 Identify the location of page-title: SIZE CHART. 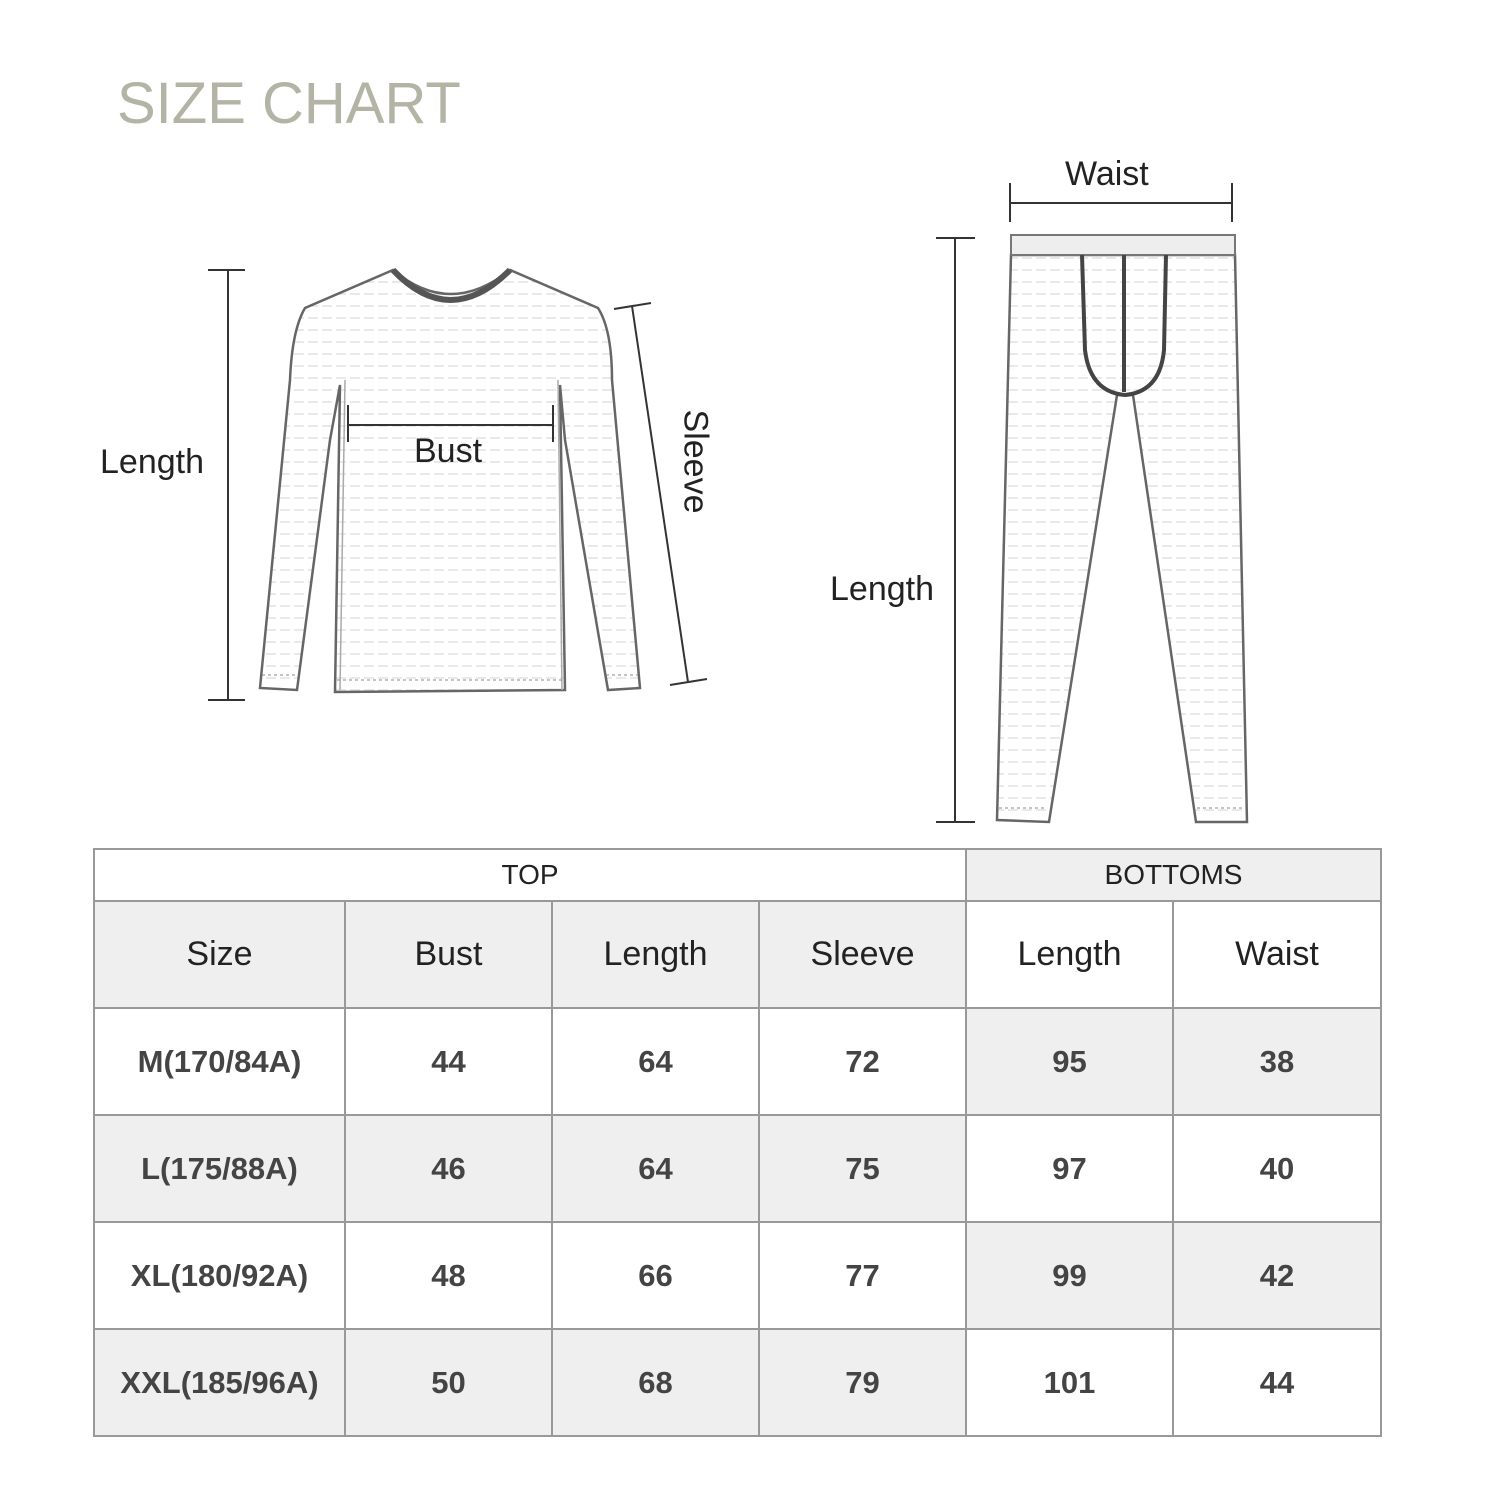
(289, 103).